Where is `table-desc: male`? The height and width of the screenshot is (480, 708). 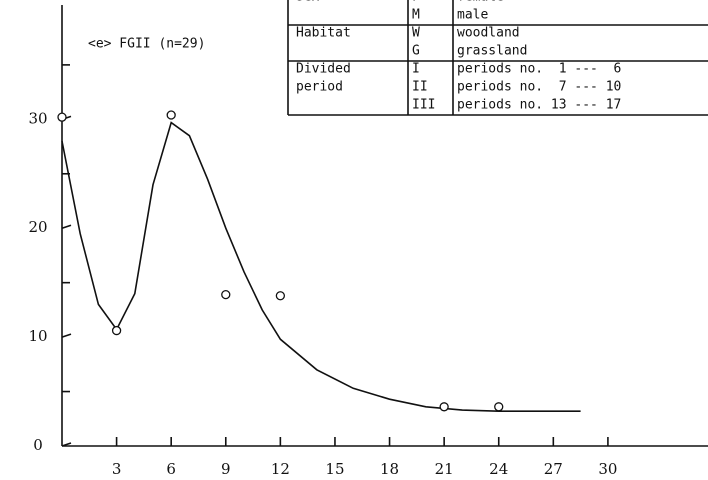 table-desc: male is located at coordinates (472, 15).